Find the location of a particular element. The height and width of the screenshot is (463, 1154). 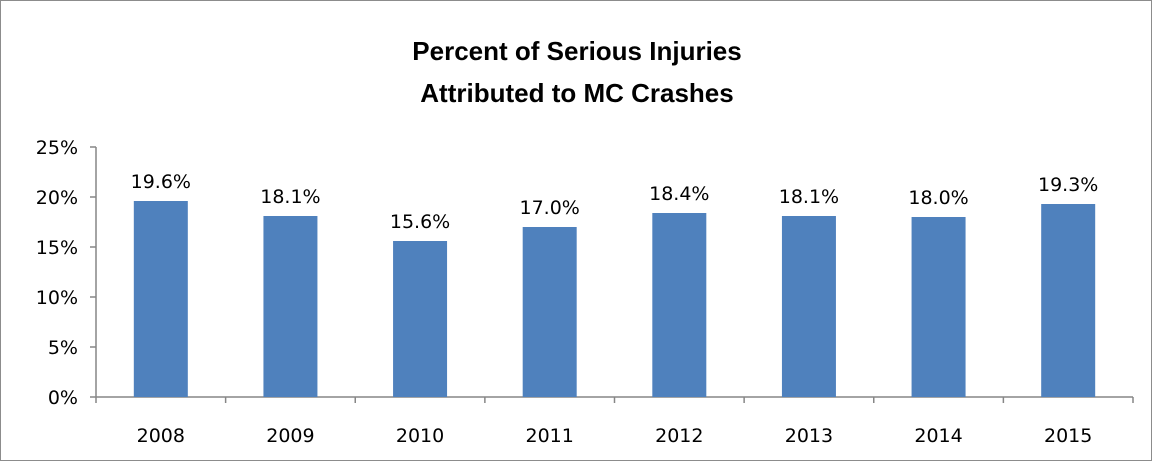

bar-2012 is located at coordinates (679, 305).